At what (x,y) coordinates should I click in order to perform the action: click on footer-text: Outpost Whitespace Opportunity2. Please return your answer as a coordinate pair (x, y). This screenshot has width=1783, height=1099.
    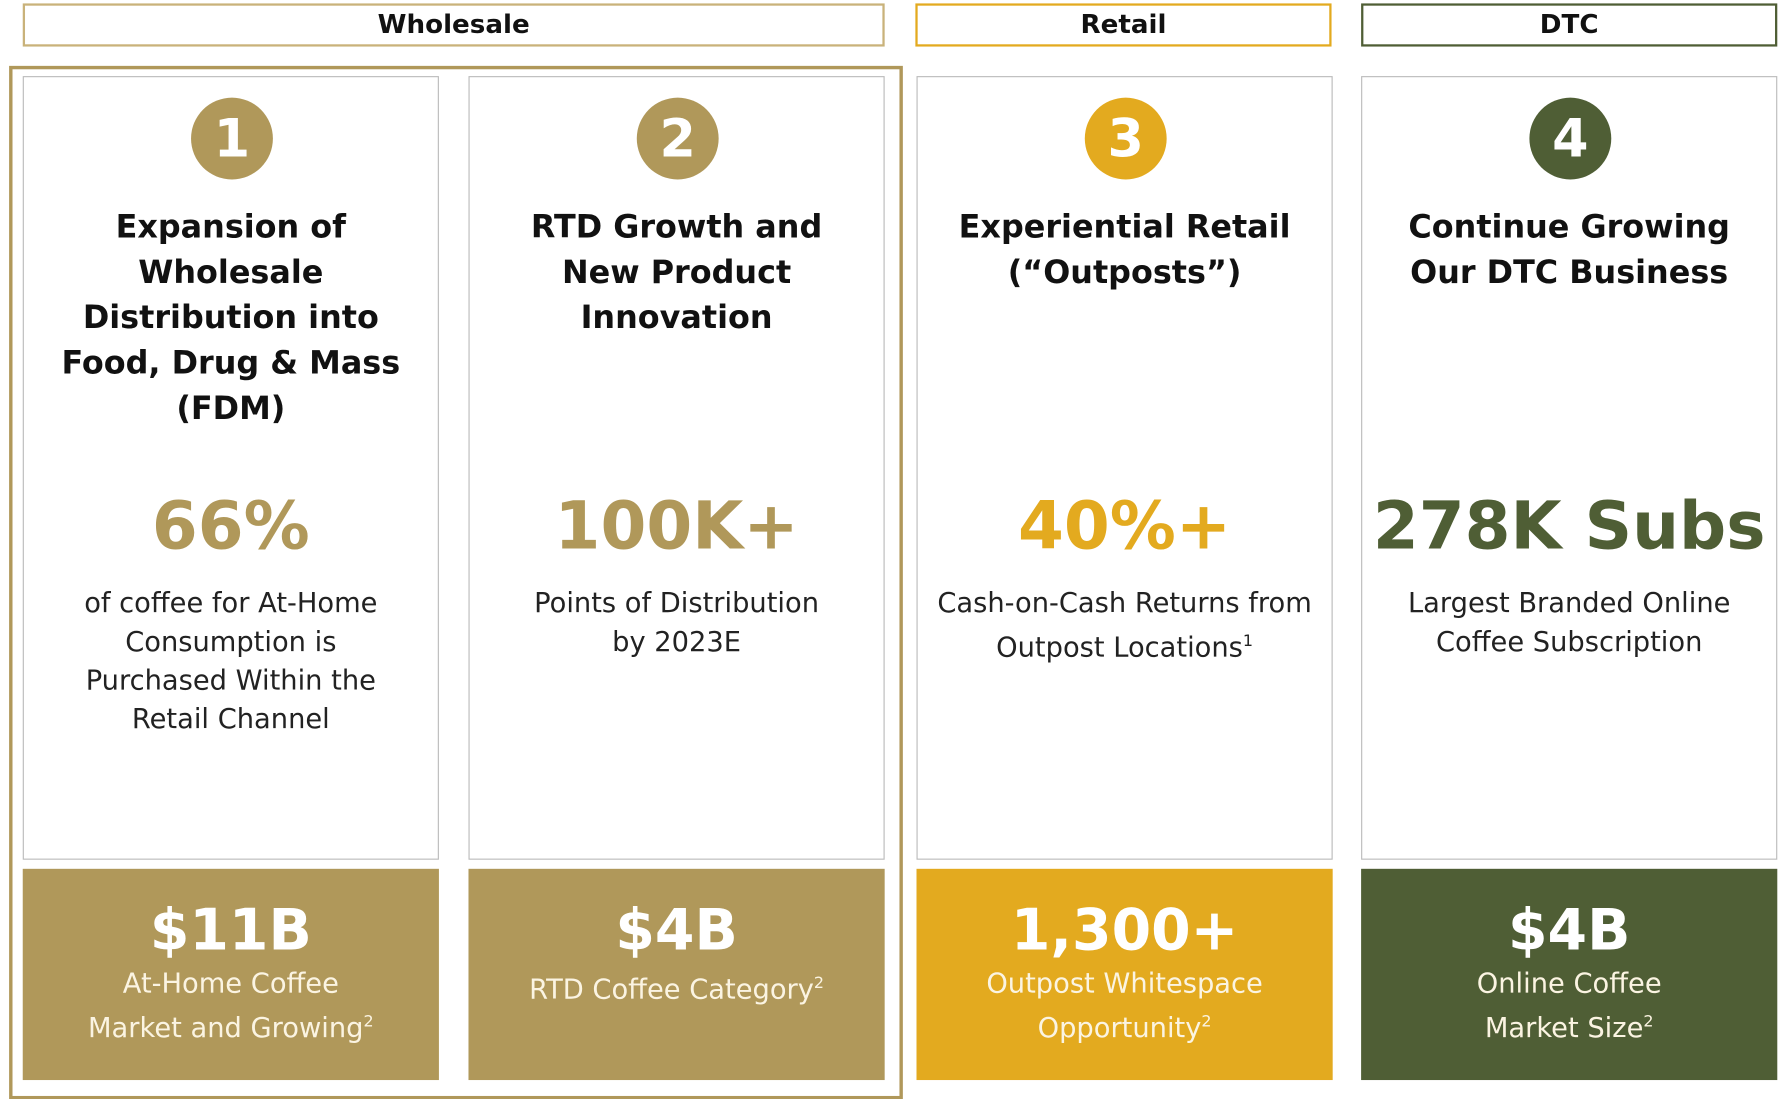
    Looking at the image, I should click on (1125, 1005).